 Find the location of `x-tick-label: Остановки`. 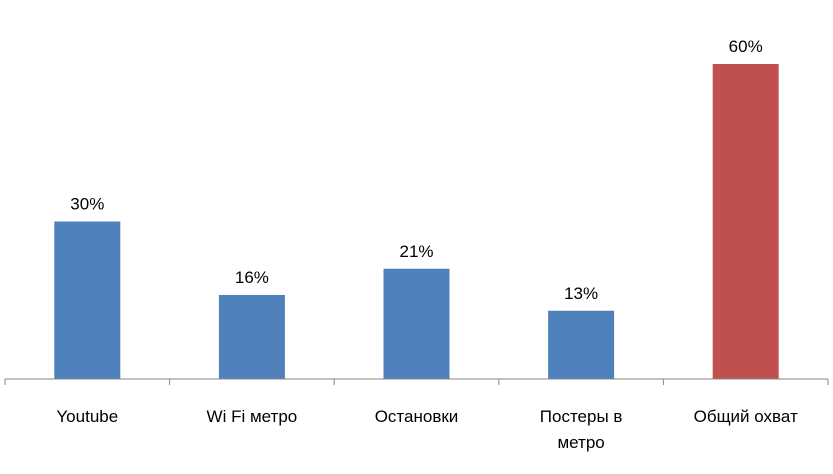

x-tick-label: Остановки is located at coordinates (416, 416).